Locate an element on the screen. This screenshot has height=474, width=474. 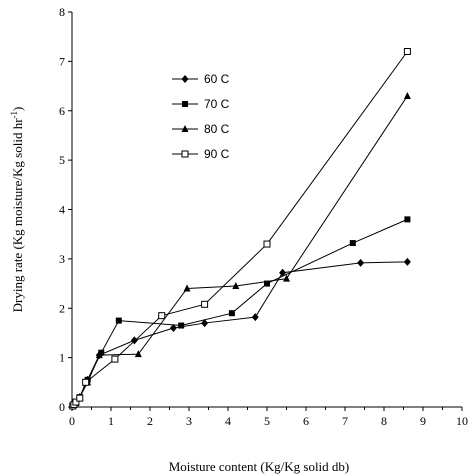
legend-label-90-c: 90 C is located at coordinates (217, 154).